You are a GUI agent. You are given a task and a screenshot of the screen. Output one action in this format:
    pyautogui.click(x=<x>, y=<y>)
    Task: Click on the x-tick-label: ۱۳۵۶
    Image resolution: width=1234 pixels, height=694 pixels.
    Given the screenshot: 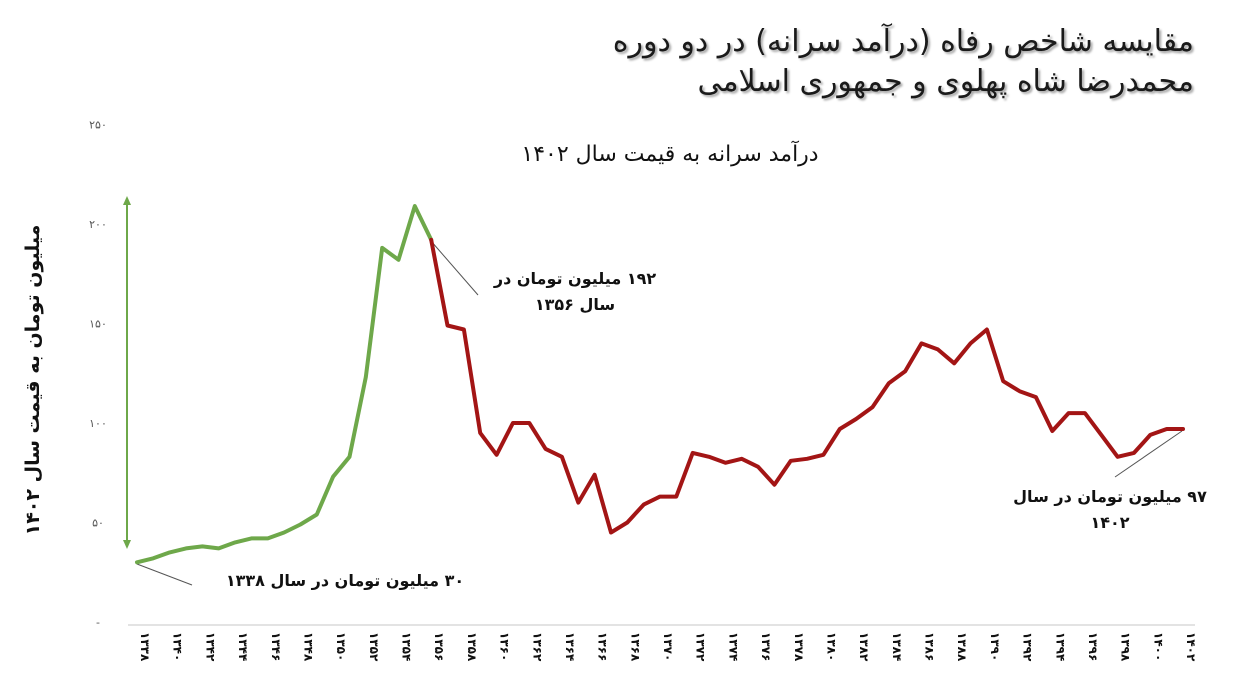 What is the action you would take?
    pyautogui.click(x=439, y=646)
    